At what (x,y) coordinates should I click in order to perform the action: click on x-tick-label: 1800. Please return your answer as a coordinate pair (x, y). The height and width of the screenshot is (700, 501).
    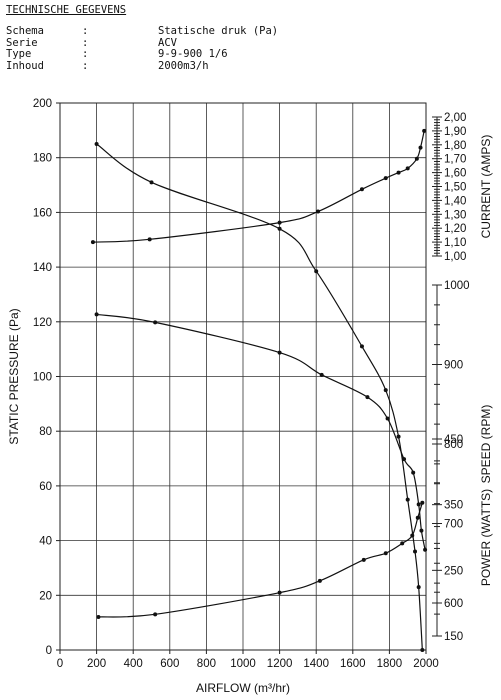
    Looking at the image, I should click on (390, 664).